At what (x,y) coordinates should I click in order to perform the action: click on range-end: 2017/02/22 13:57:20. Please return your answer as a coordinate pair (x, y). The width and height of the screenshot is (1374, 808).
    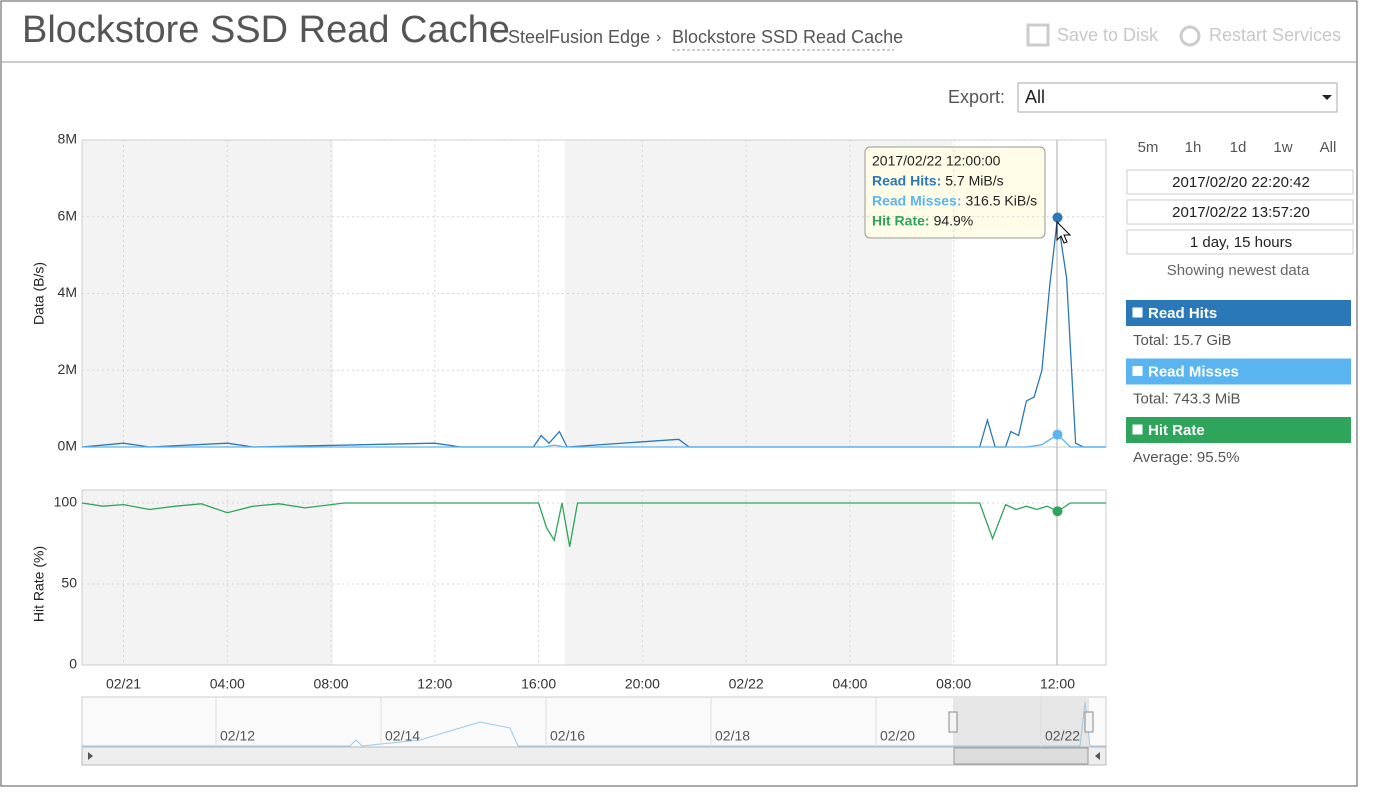
    Looking at the image, I should click on (1241, 212).